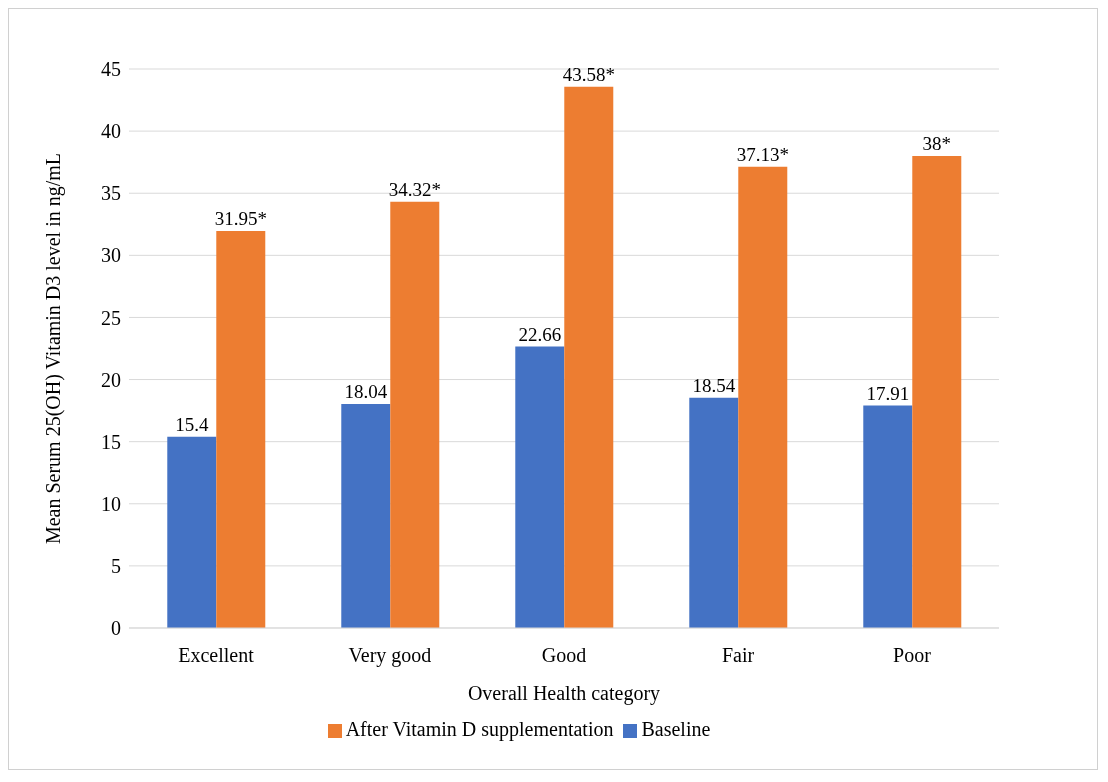  Describe the element at coordinates (116, 628) in the screenshot. I see `y-tick-label: 0` at that location.